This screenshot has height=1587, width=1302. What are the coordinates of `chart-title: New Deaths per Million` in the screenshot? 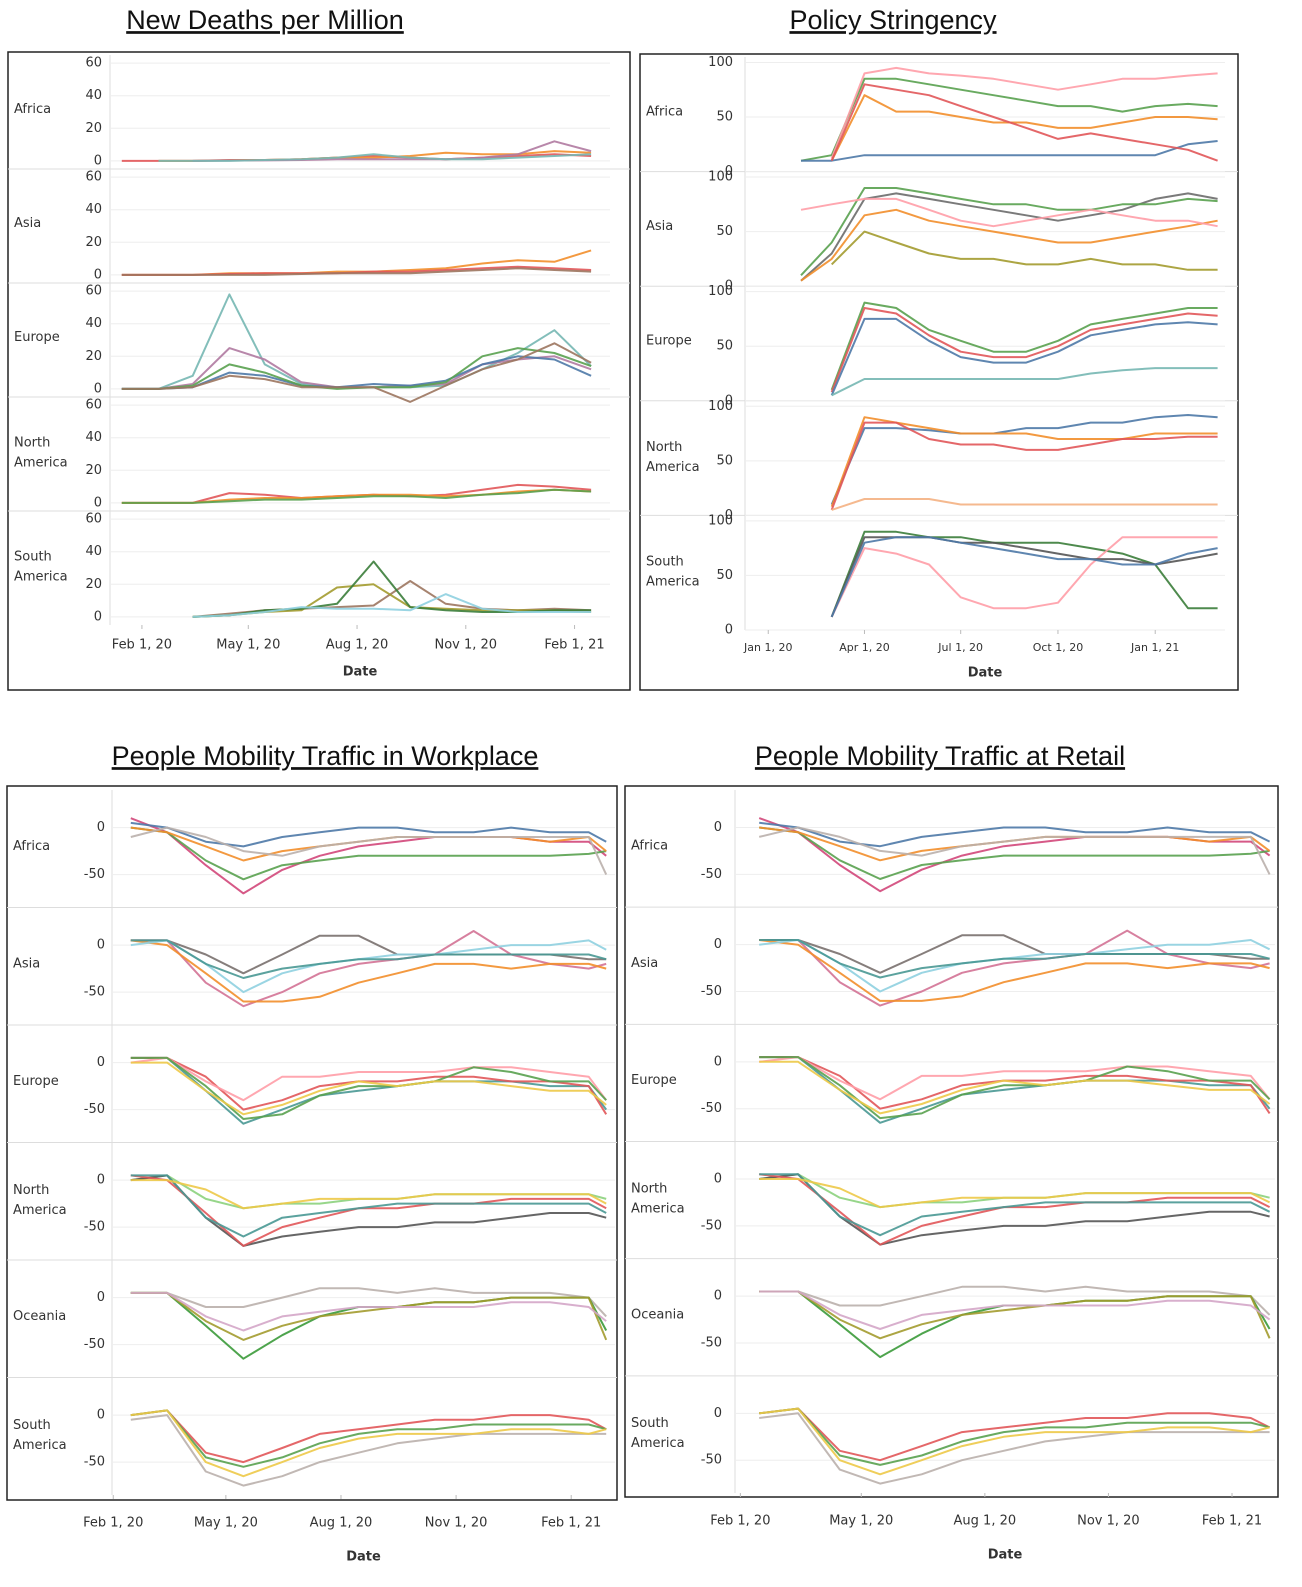 It's located at (265, 20).